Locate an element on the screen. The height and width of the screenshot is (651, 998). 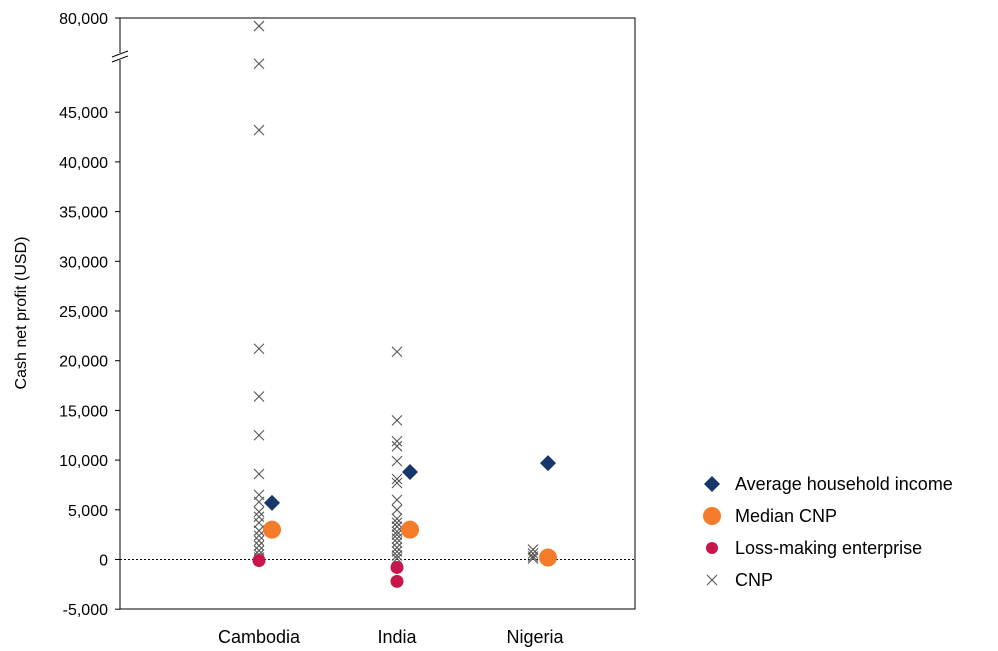
y-tick-label: 20,000 is located at coordinates (83, 362).